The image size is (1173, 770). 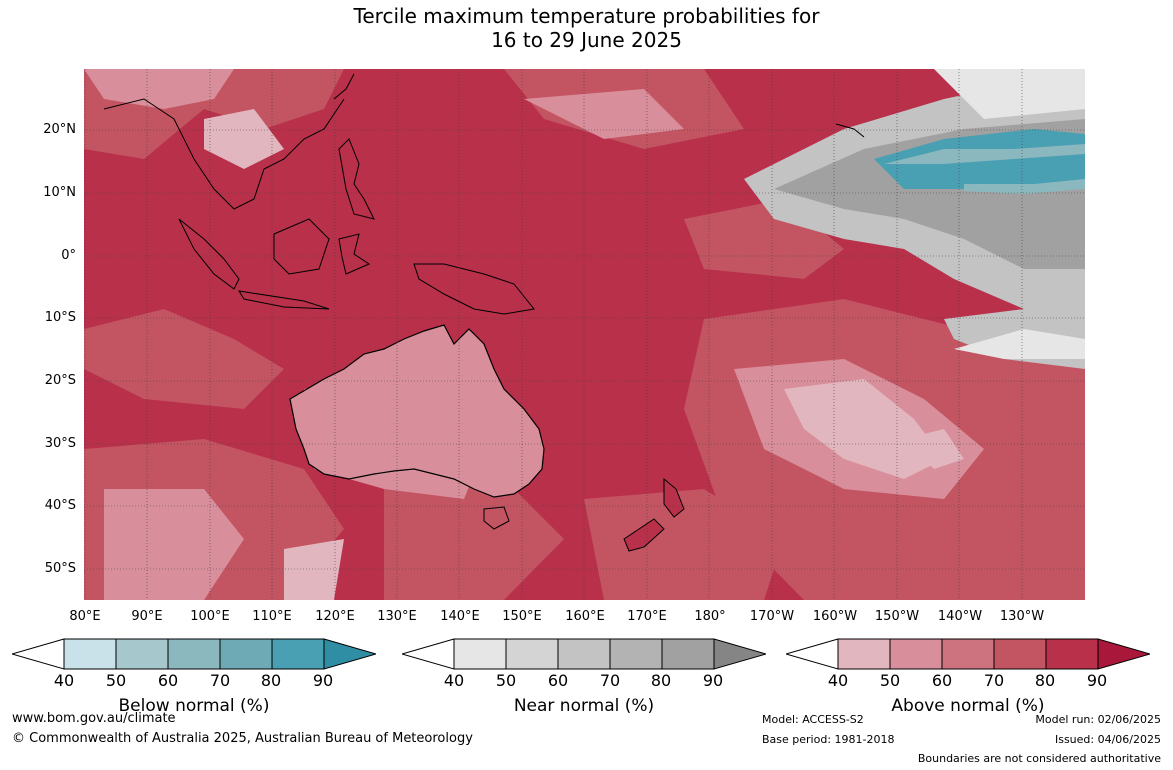 I want to click on lon-label-160e: 160°E, so click(x=585, y=616).